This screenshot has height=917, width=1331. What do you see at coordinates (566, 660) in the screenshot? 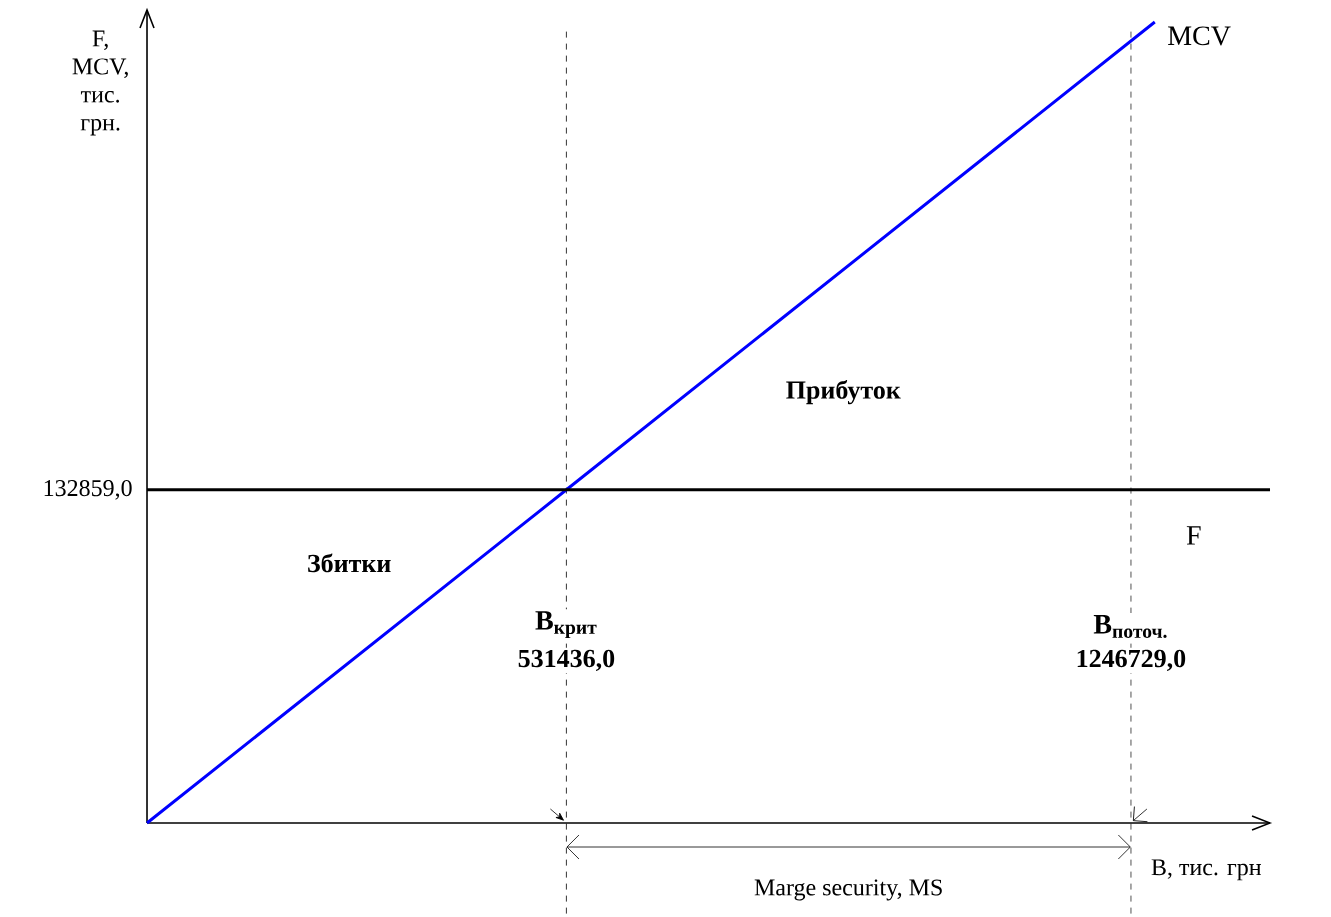
I see `x-tick-label: 531436,0` at bounding box center [566, 660].